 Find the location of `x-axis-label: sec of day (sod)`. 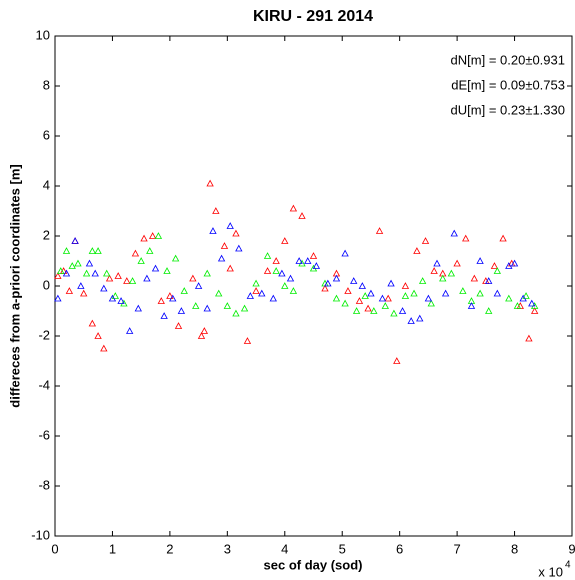

x-axis-label: sec of day (sod) is located at coordinates (313, 564).